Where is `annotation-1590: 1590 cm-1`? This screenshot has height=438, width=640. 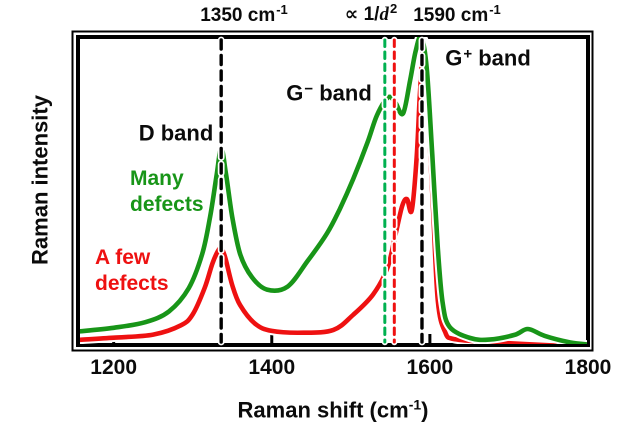
annotation-1590: 1590 cm-1 is located at coordinates (457, 14).